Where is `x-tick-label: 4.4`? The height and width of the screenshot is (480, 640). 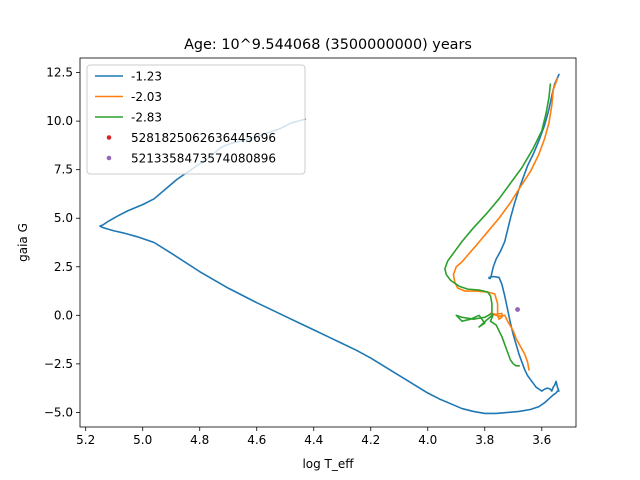
x-tick-label: 4.4 is located at coordinates (313, 440).